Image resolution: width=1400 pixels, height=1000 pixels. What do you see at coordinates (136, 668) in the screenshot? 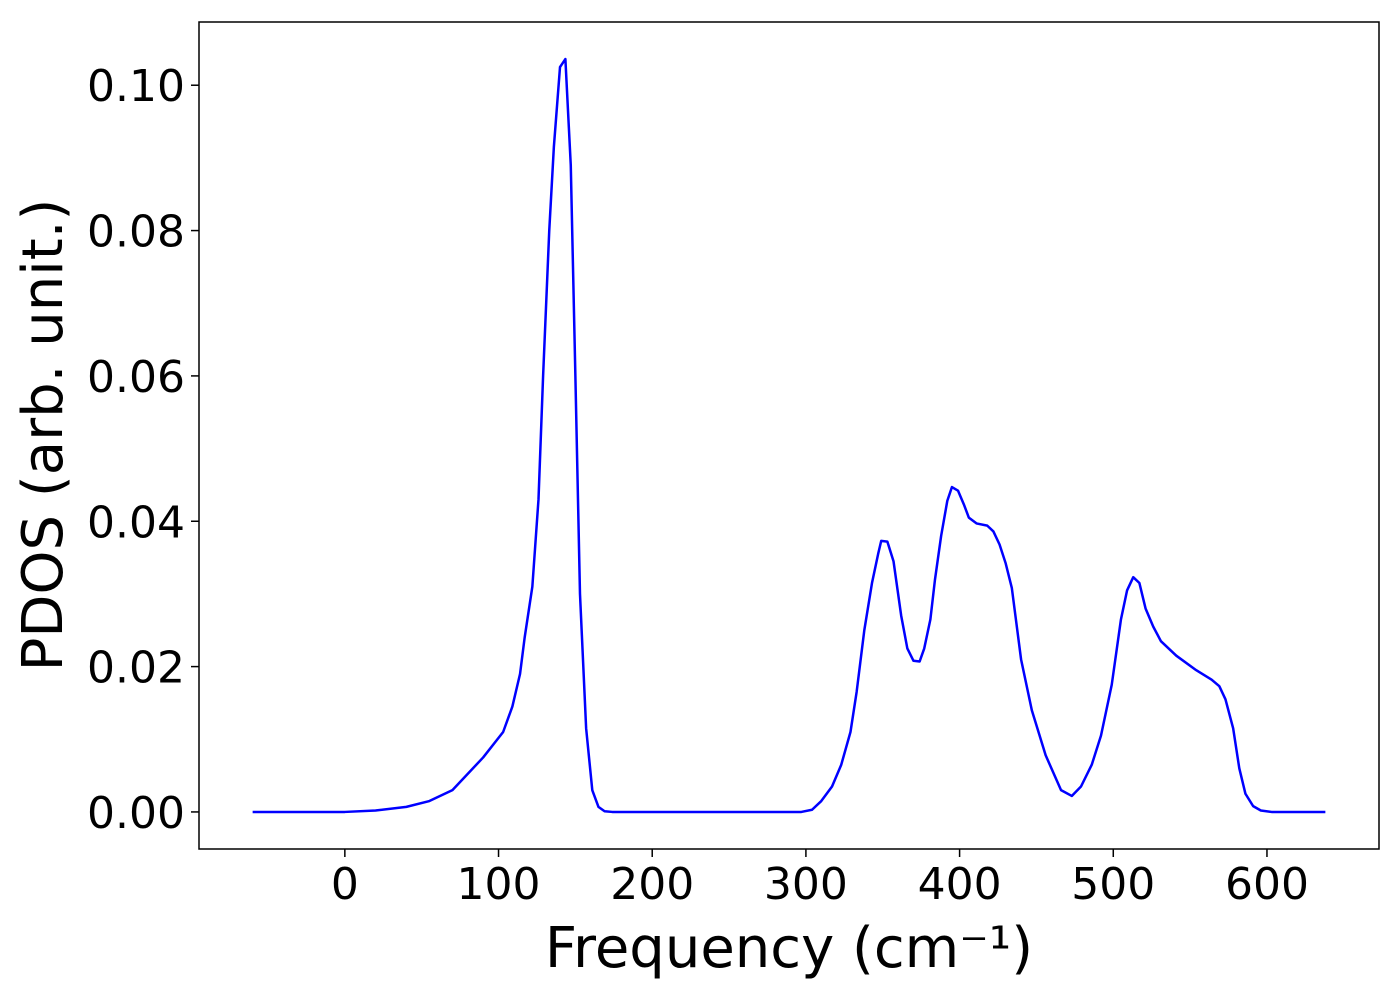
I see `y-tick-label: 0.02` at bounding box center [136, 668].